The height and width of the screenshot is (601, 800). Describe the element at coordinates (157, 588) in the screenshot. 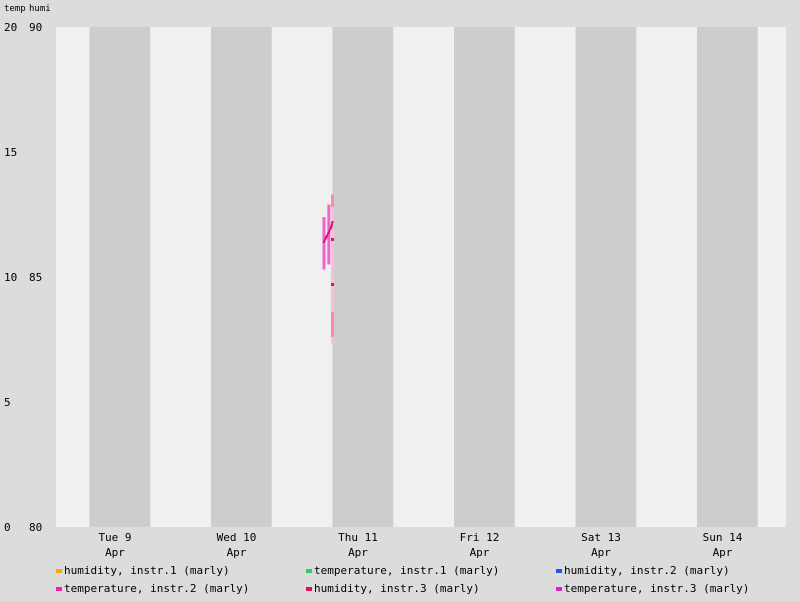

I see `legend-label: temperature, instr.2 (marly)` at that location.